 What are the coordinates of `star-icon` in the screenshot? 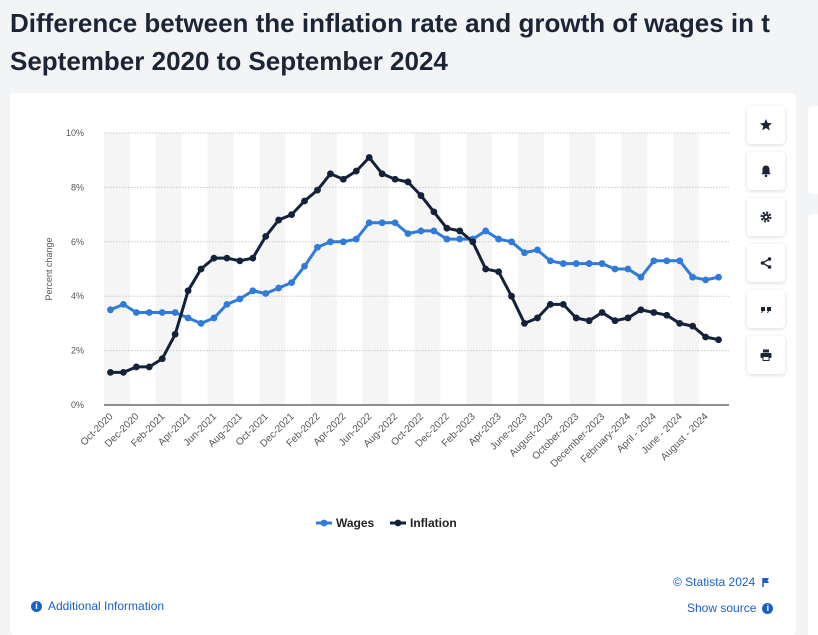 It's located at (766, 125).